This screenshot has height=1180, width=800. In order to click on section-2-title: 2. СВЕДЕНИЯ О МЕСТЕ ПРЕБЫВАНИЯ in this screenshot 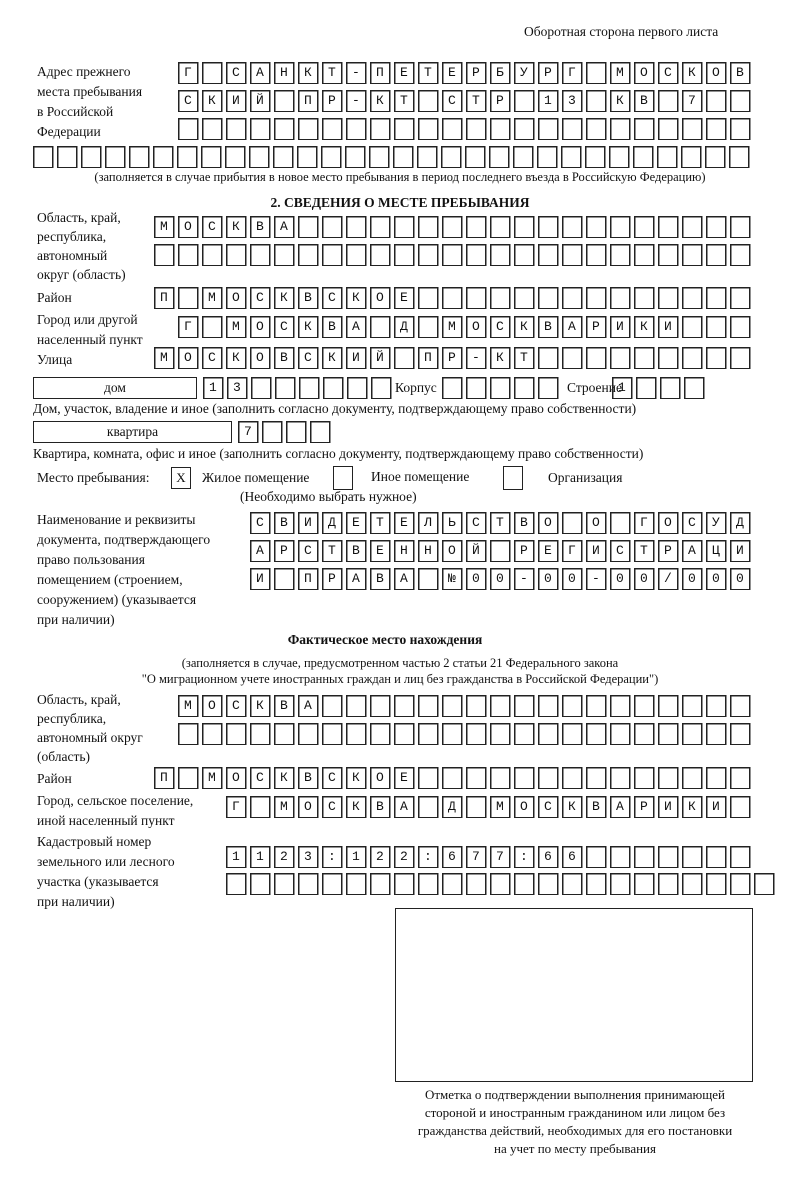, I will do `click(400, 202)`.